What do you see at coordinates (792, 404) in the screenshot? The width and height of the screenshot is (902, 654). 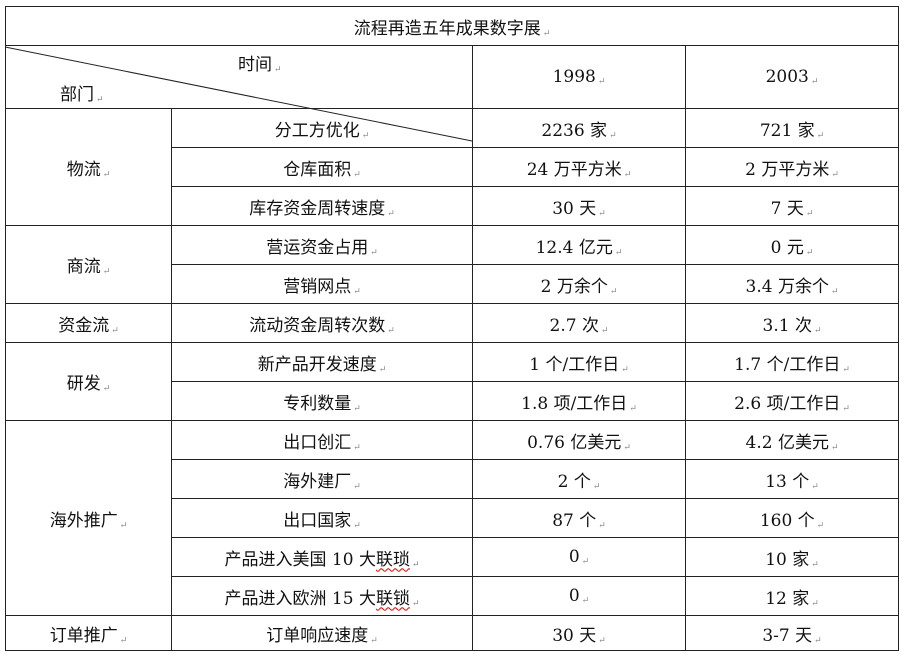 I see `value-text: 2.6 项/工作日` at bounding box center [792, 404].